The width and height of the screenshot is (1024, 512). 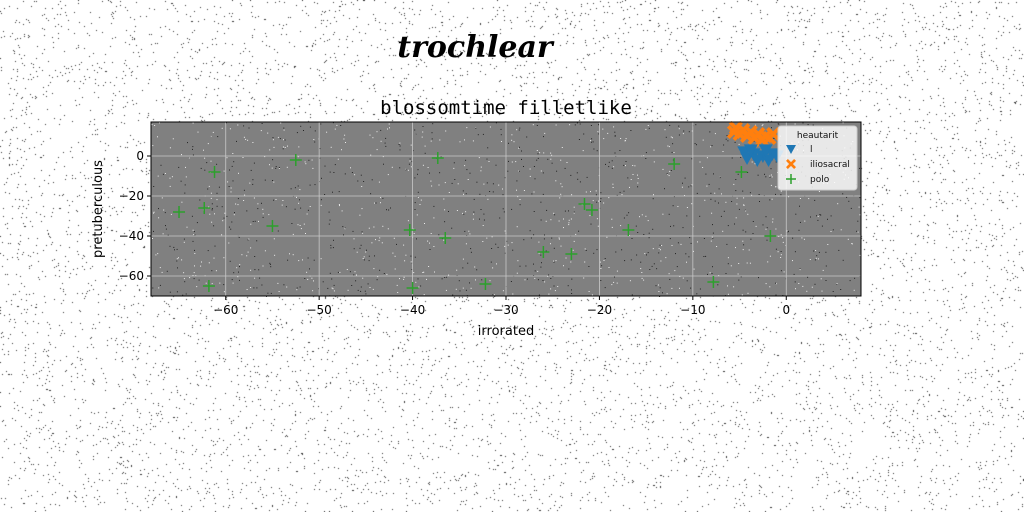 I want to click on x-axis: −60 −50 −40 −30 −20 −10 0, so click(x=501, y=306).